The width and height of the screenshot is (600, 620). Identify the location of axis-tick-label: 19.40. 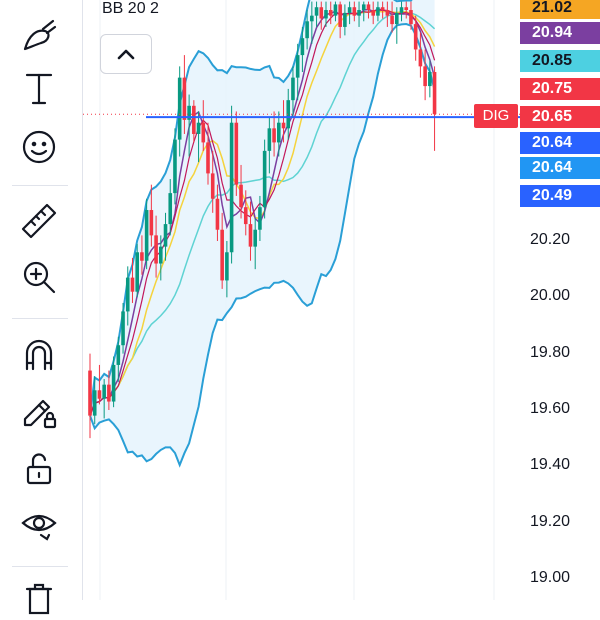
(550, 465).